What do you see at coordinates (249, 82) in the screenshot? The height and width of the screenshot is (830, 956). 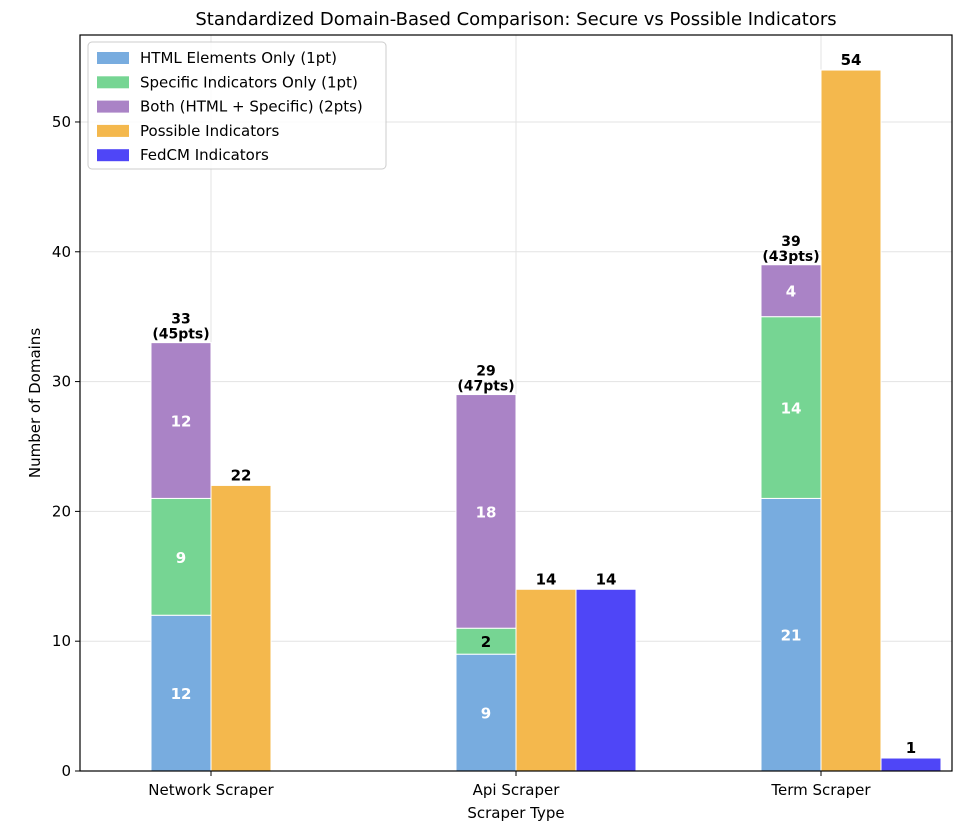 I see `legend-entry-label: Specific Indicators Only (1pt)` at bounding box center [249, 82].